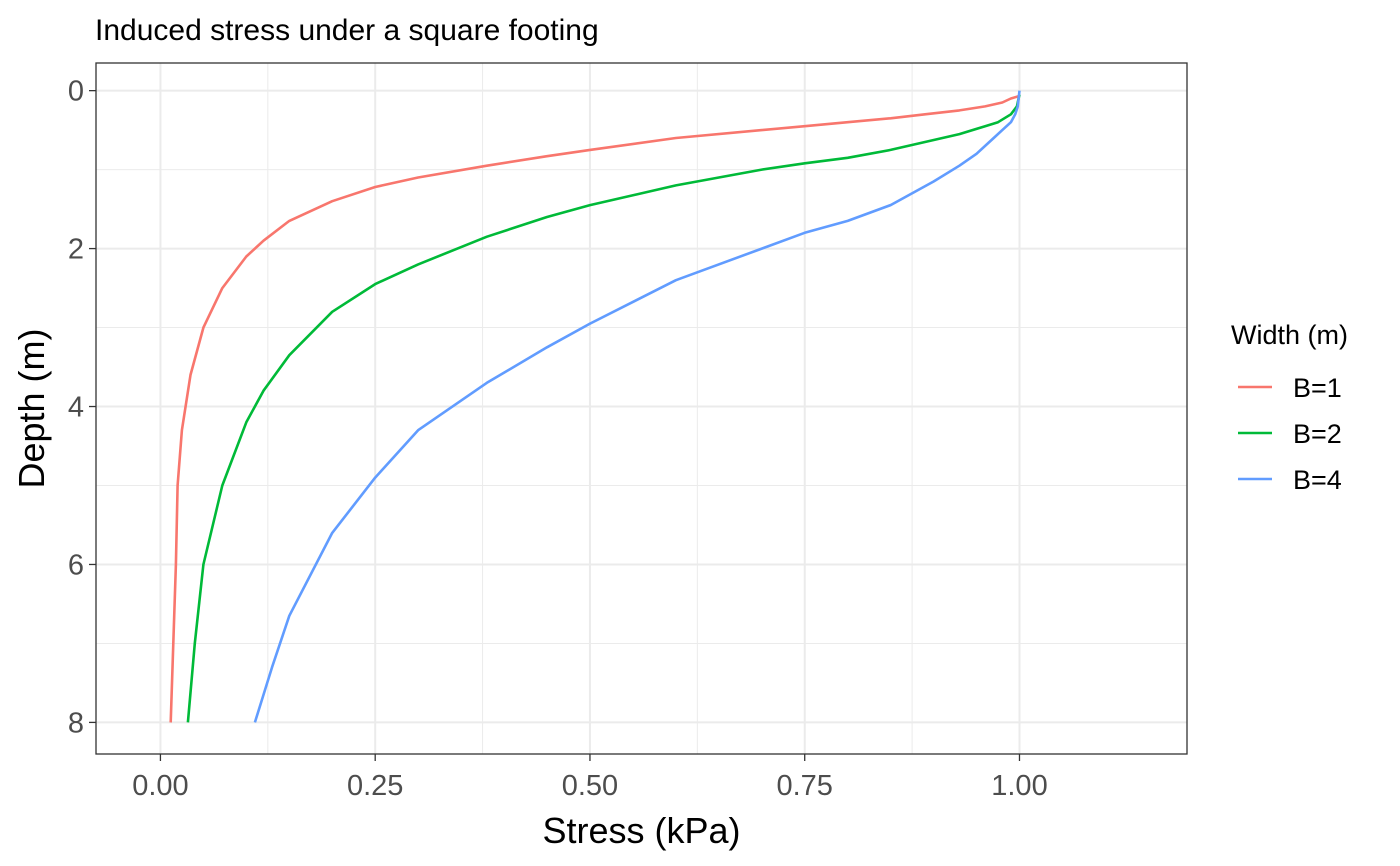 The height and width of the screenshot is (866, 1400). I want to click on x-tick-label: 1.00, so click(1019, 786).